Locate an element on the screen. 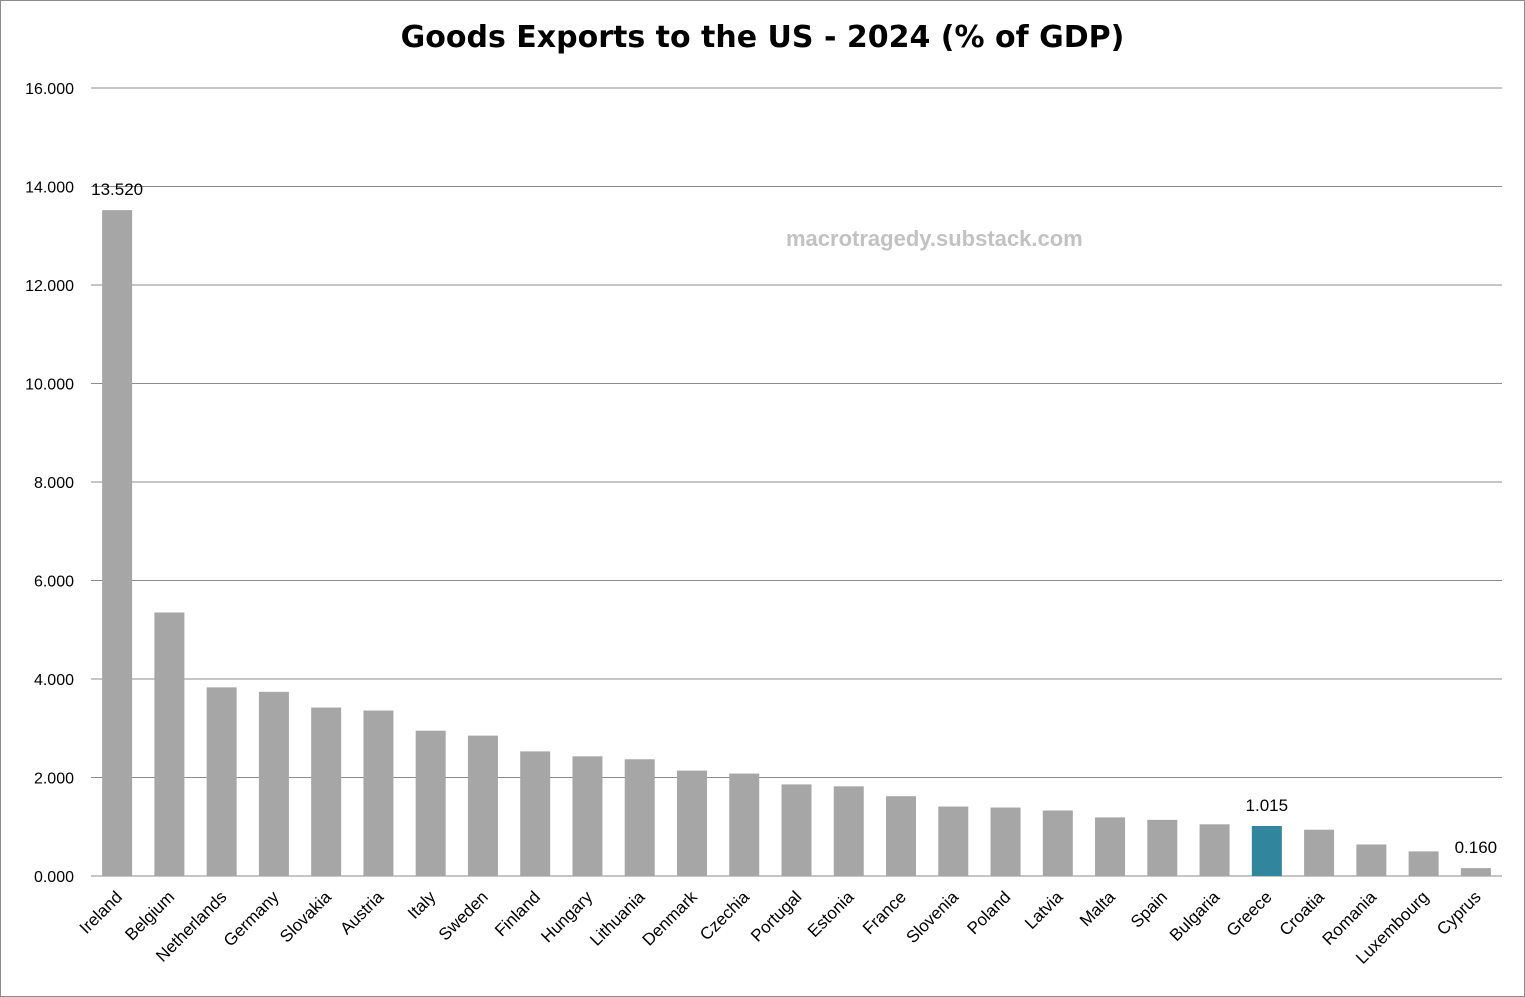 The height and width of the screenshot is (997, 1525). y-tick-label: 2.000 is located at coordinates (54, 779).